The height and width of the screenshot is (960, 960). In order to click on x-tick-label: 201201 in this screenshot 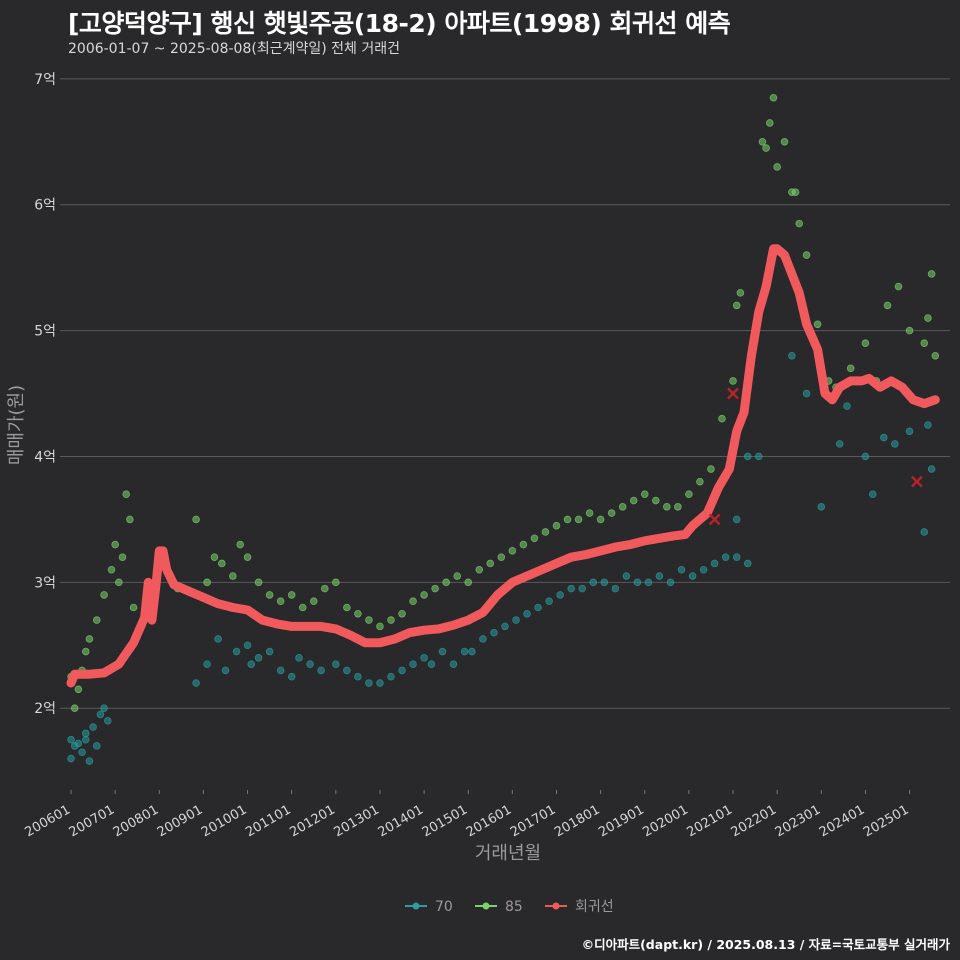, I will do `click(312, 821)`.